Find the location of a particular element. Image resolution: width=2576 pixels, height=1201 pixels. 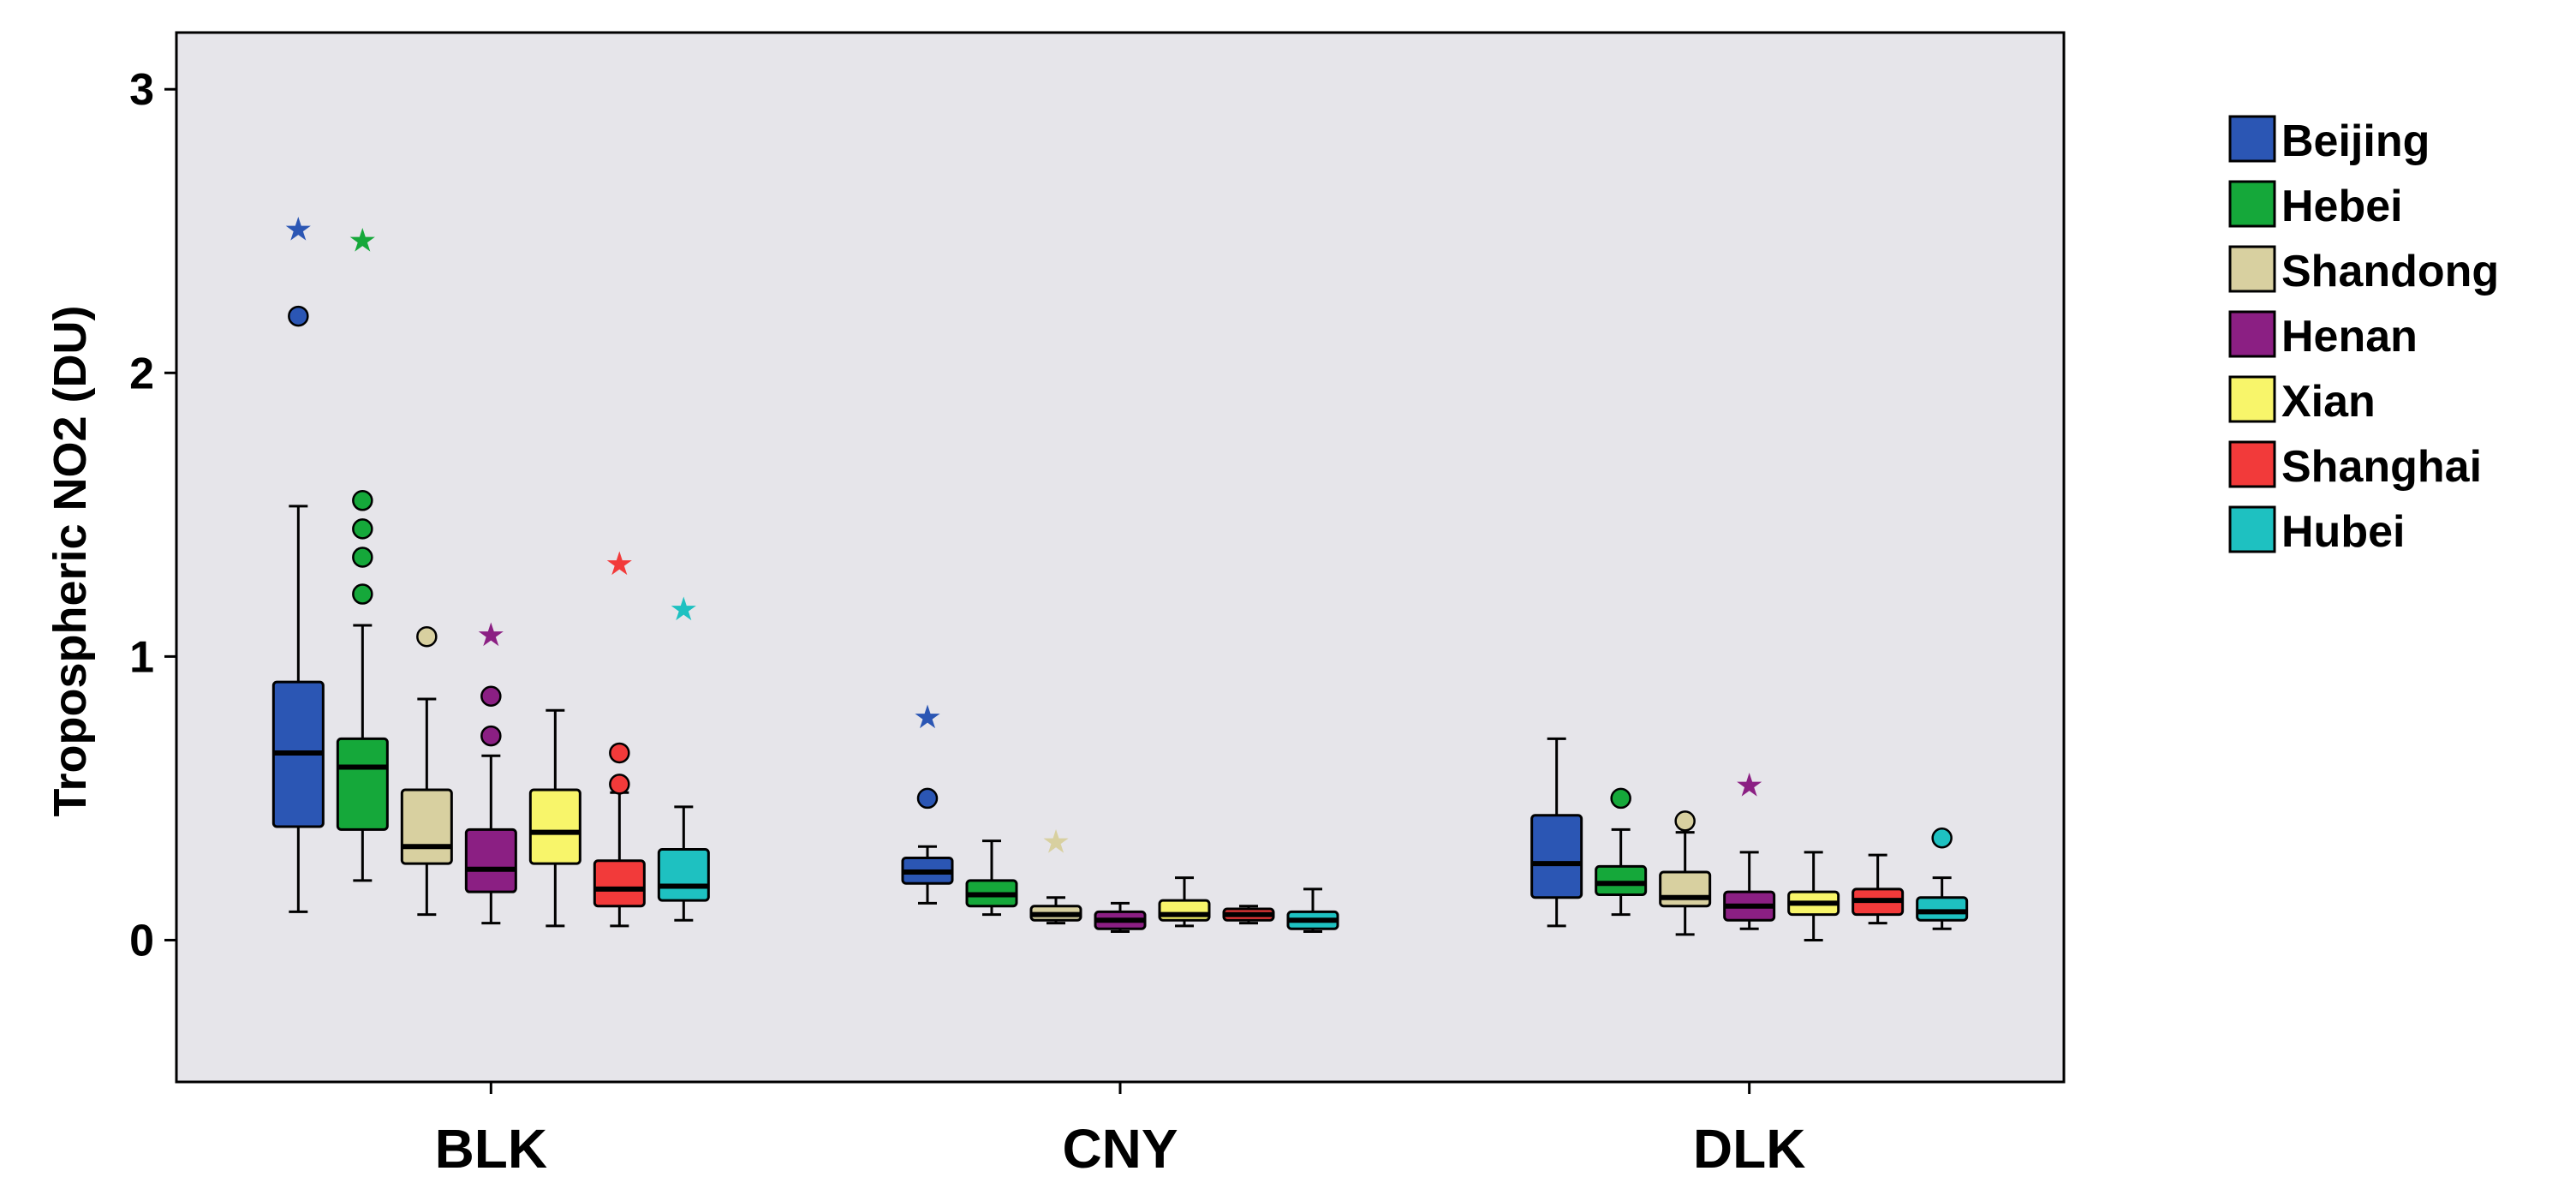

box-hubei-blk: ★ is located at coordinates (683, 756).